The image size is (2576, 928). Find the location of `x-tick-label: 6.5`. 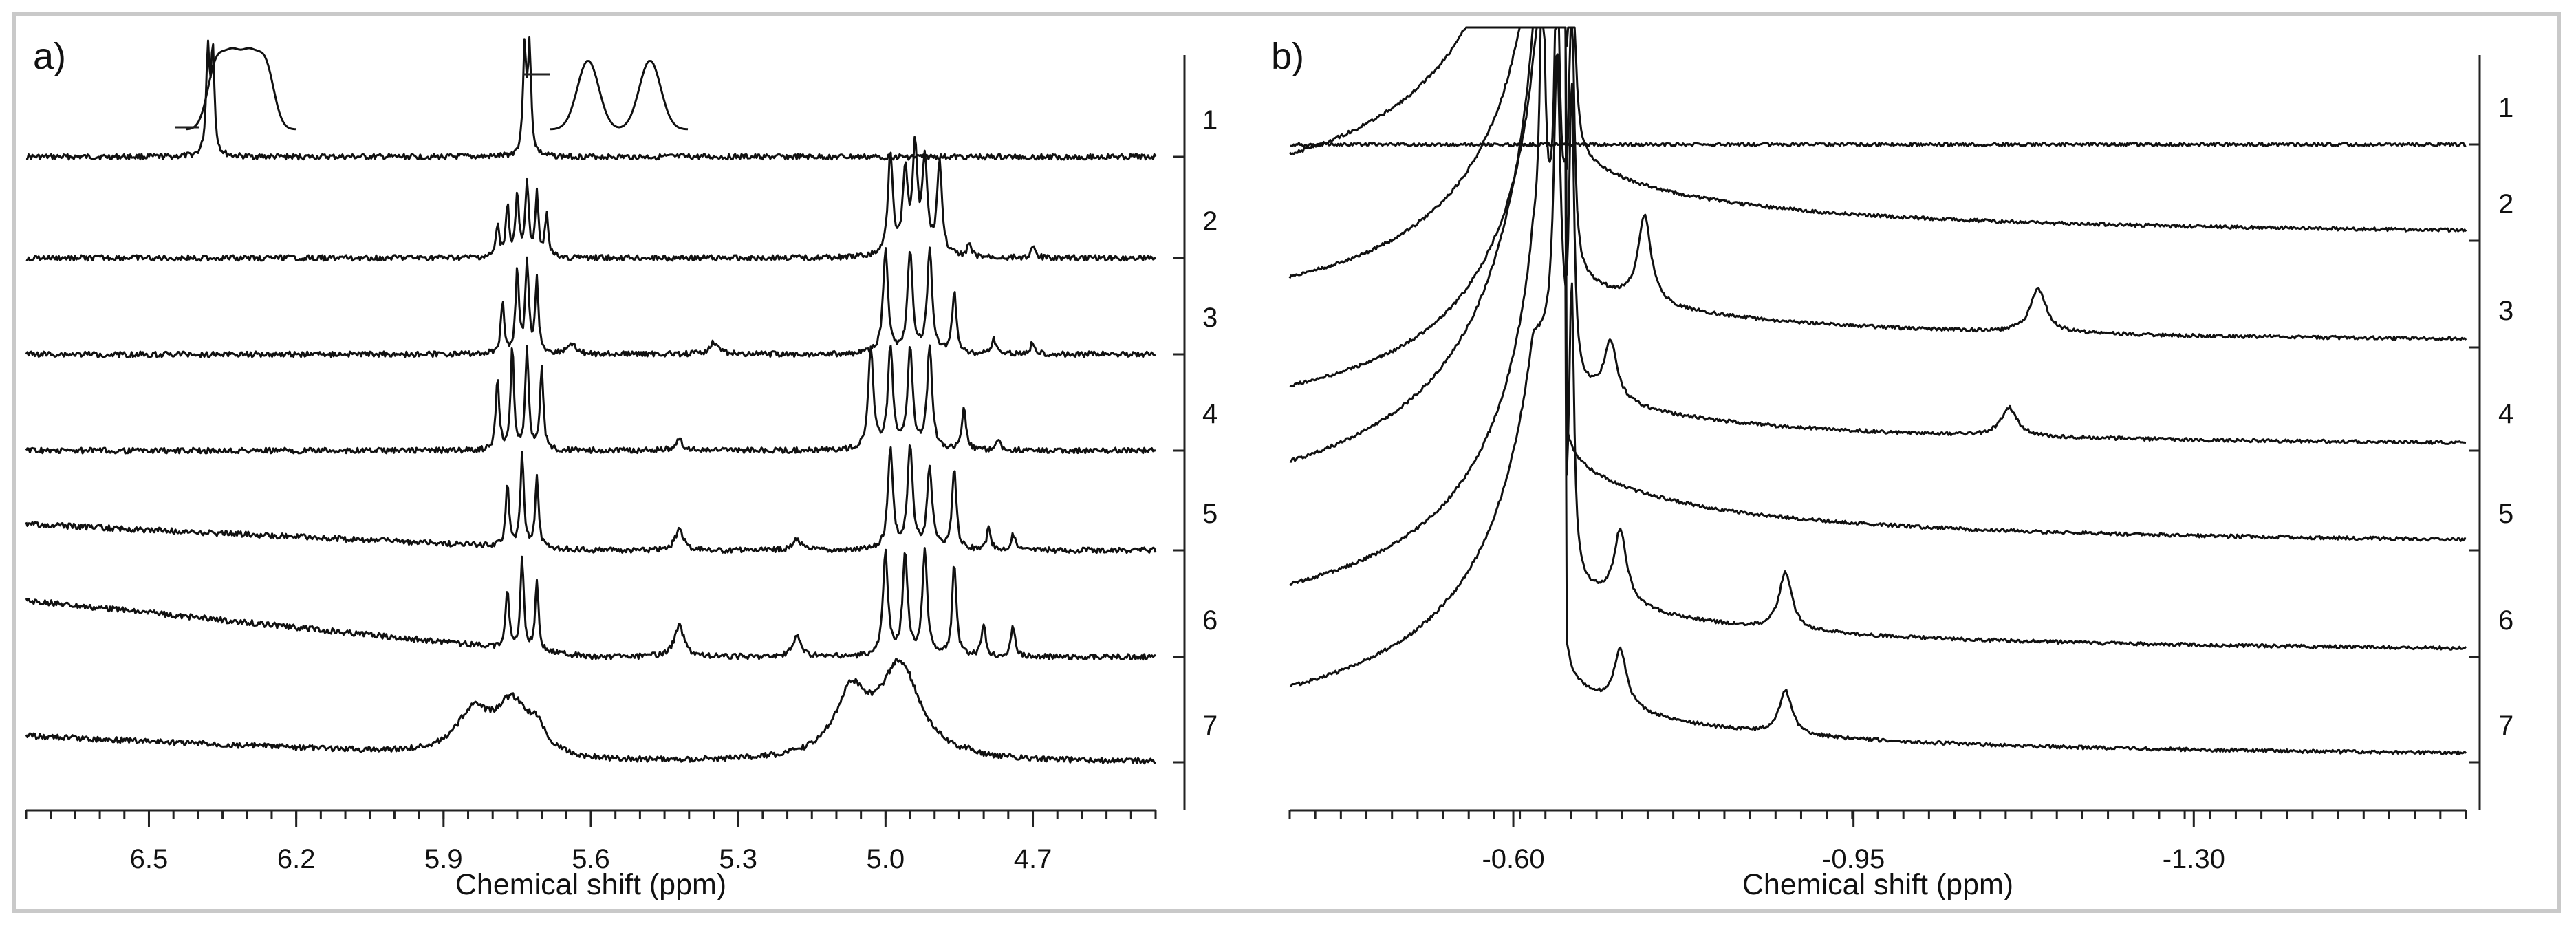

x-tick-label: 6.5 is located at coordinates (149, 859).